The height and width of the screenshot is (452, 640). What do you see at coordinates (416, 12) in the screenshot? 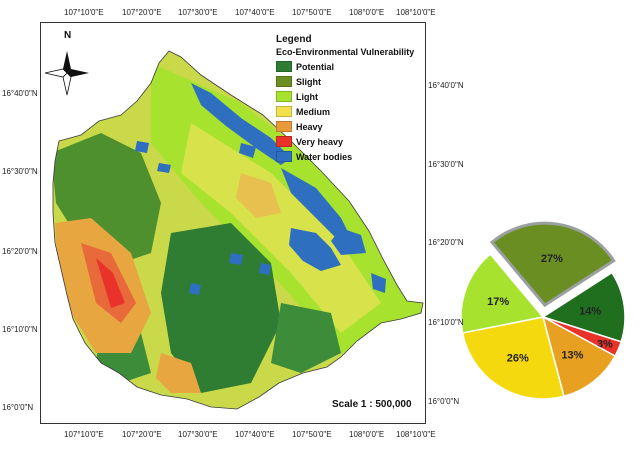
I see `x-tick-top: 108°10'0"E` at bounding box center [416, 12].